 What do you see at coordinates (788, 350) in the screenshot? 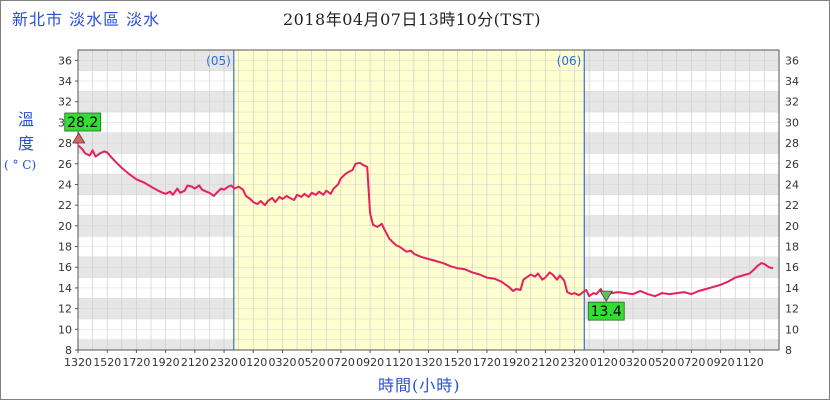
I see `y-tick-label-right: 8` at bounding box center [788, 350].